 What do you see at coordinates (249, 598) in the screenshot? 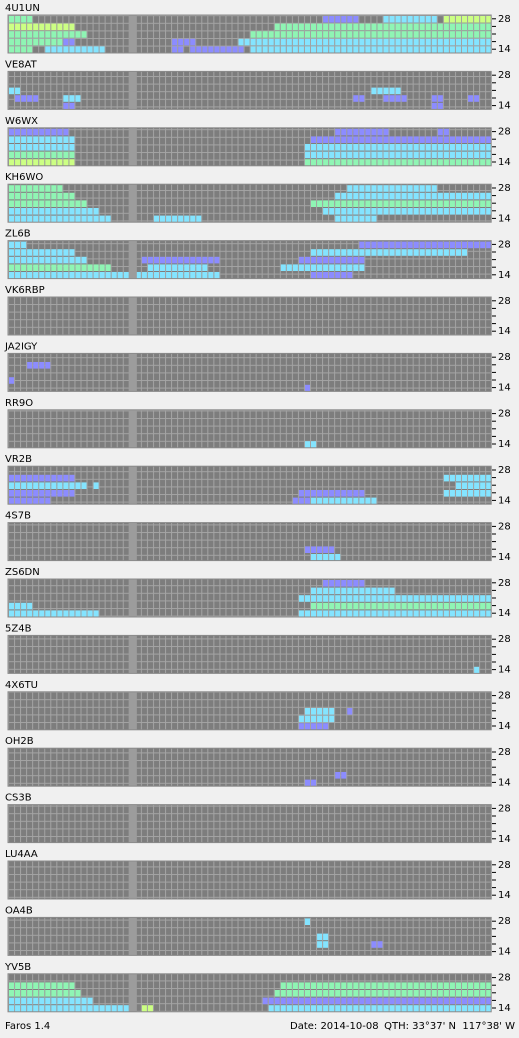
I see `grid-border` at bounding box center [249, 598].